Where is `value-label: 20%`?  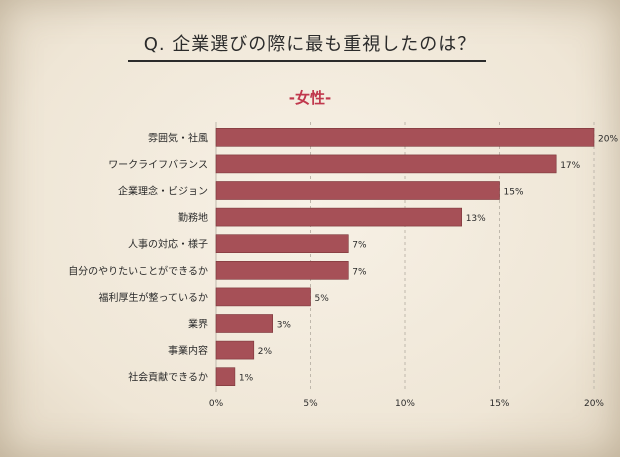 value-label: 20% is located at coordinates (608, 139).